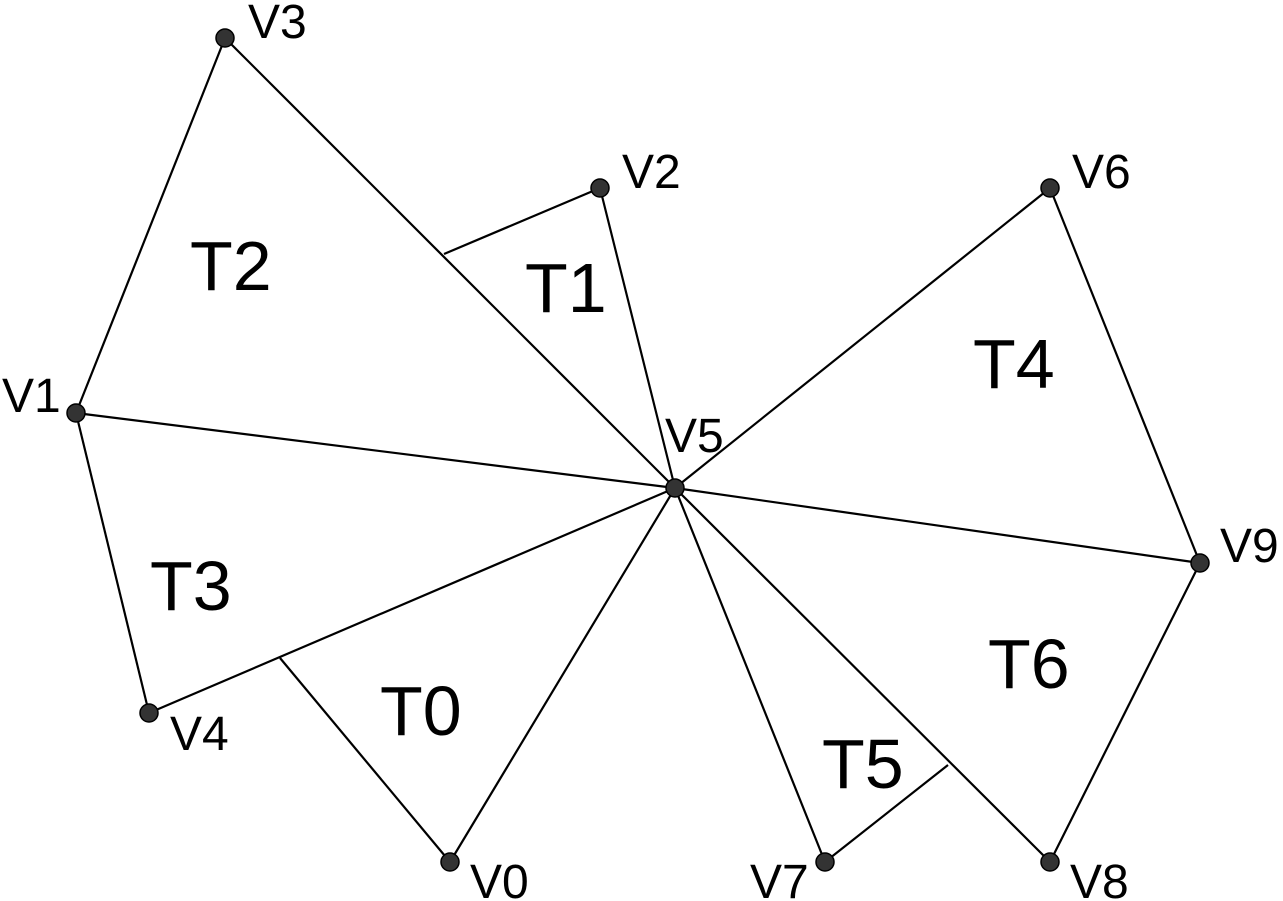  Describe the element at coordinates (499, 878) in the screenshot. I see `vertex-label-v0: V0` at that location.